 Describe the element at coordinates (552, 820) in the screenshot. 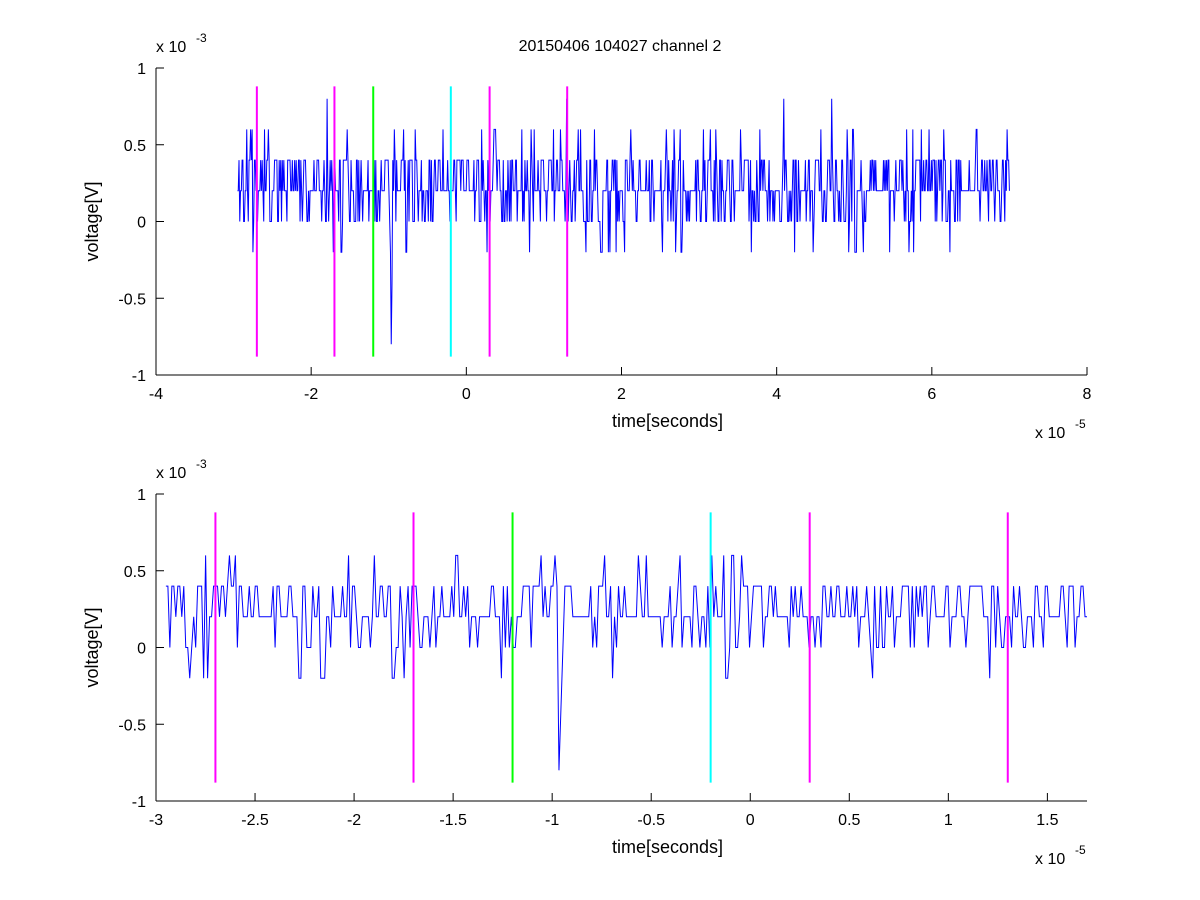

I see `x-tick-label: -1` at that location.